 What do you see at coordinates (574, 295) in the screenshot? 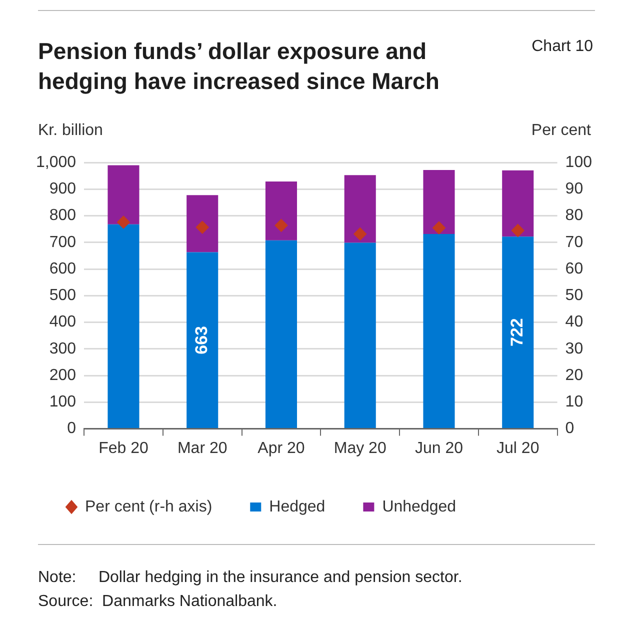
I see `y2-tick-label: 50` at bounding box center [574, 295].